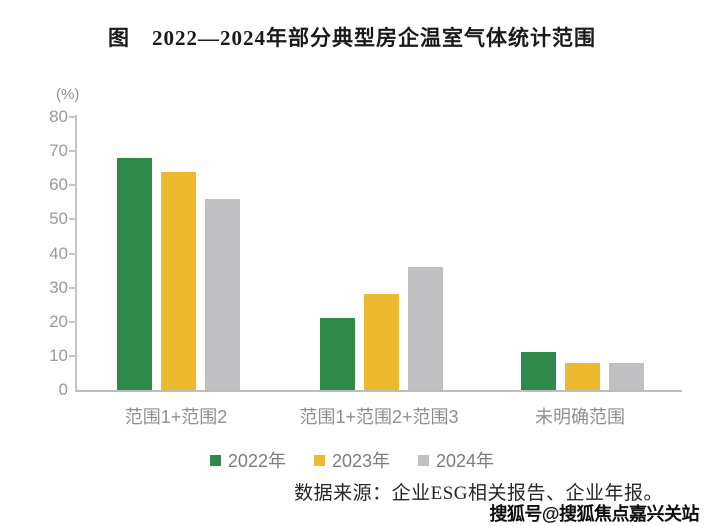  What do you see at coordinates (58, 253) in the screenshot?
I see `y-tick-label: 40` at bounding box center [58, 253].